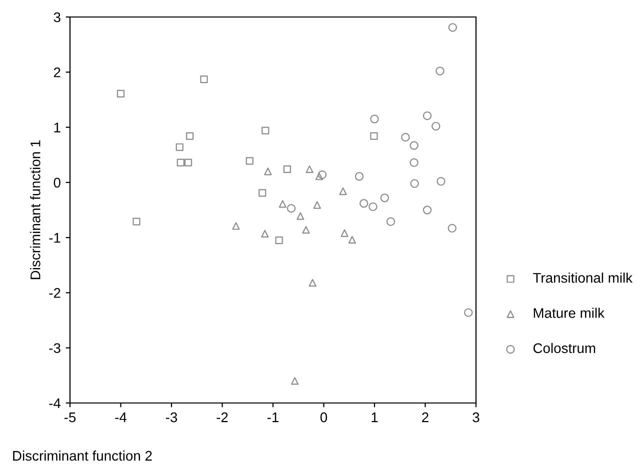  Describe the element at coordinates (324, 417) in the screenshot. I see `x-tick-label: 0` at that location.